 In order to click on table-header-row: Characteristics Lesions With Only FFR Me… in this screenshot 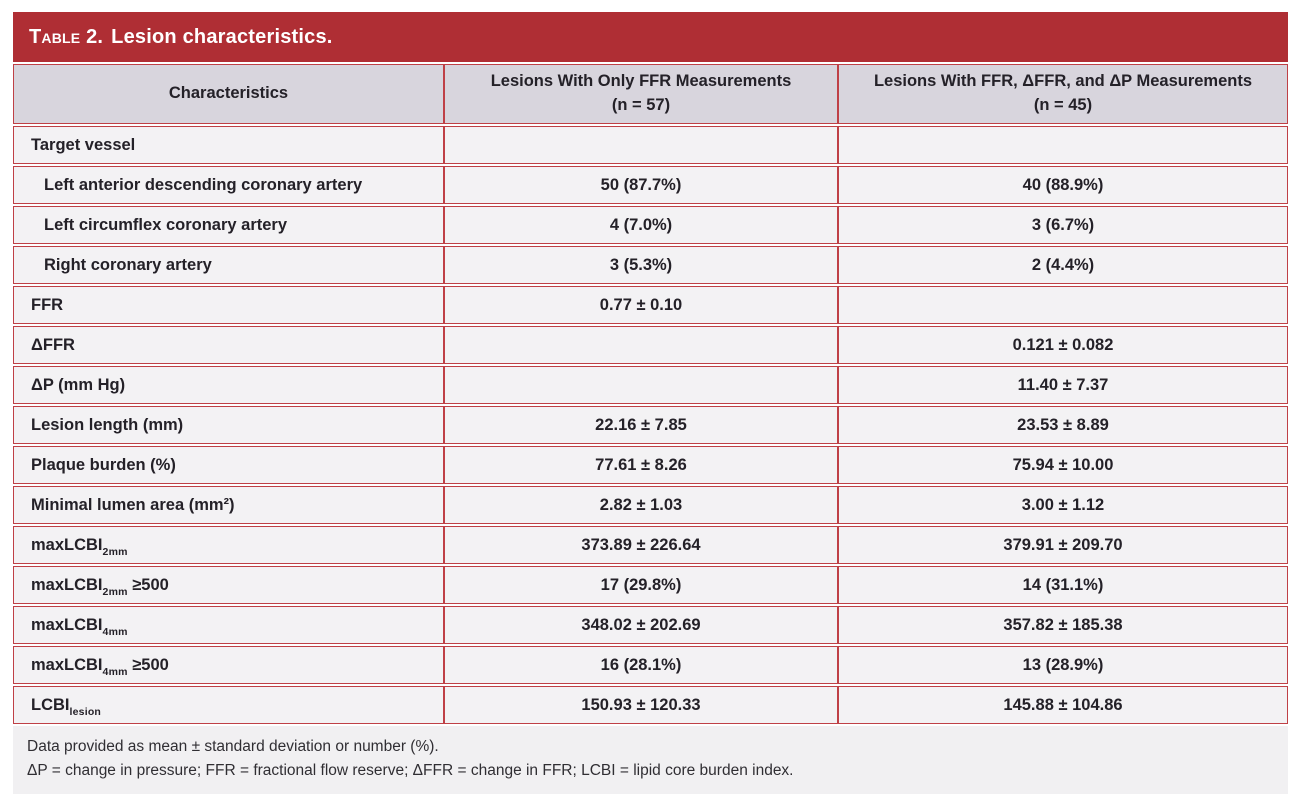, I will do `click(650, 94)`.